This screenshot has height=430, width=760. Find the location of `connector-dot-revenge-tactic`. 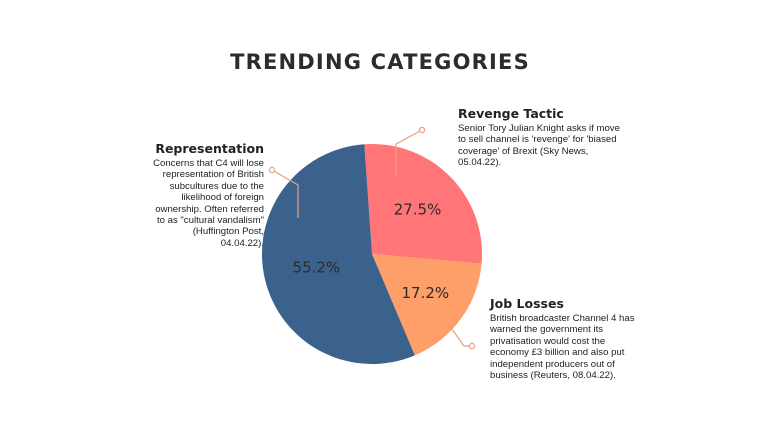

connector-dot-revenge-tactic is located at coordinates (422, 130).